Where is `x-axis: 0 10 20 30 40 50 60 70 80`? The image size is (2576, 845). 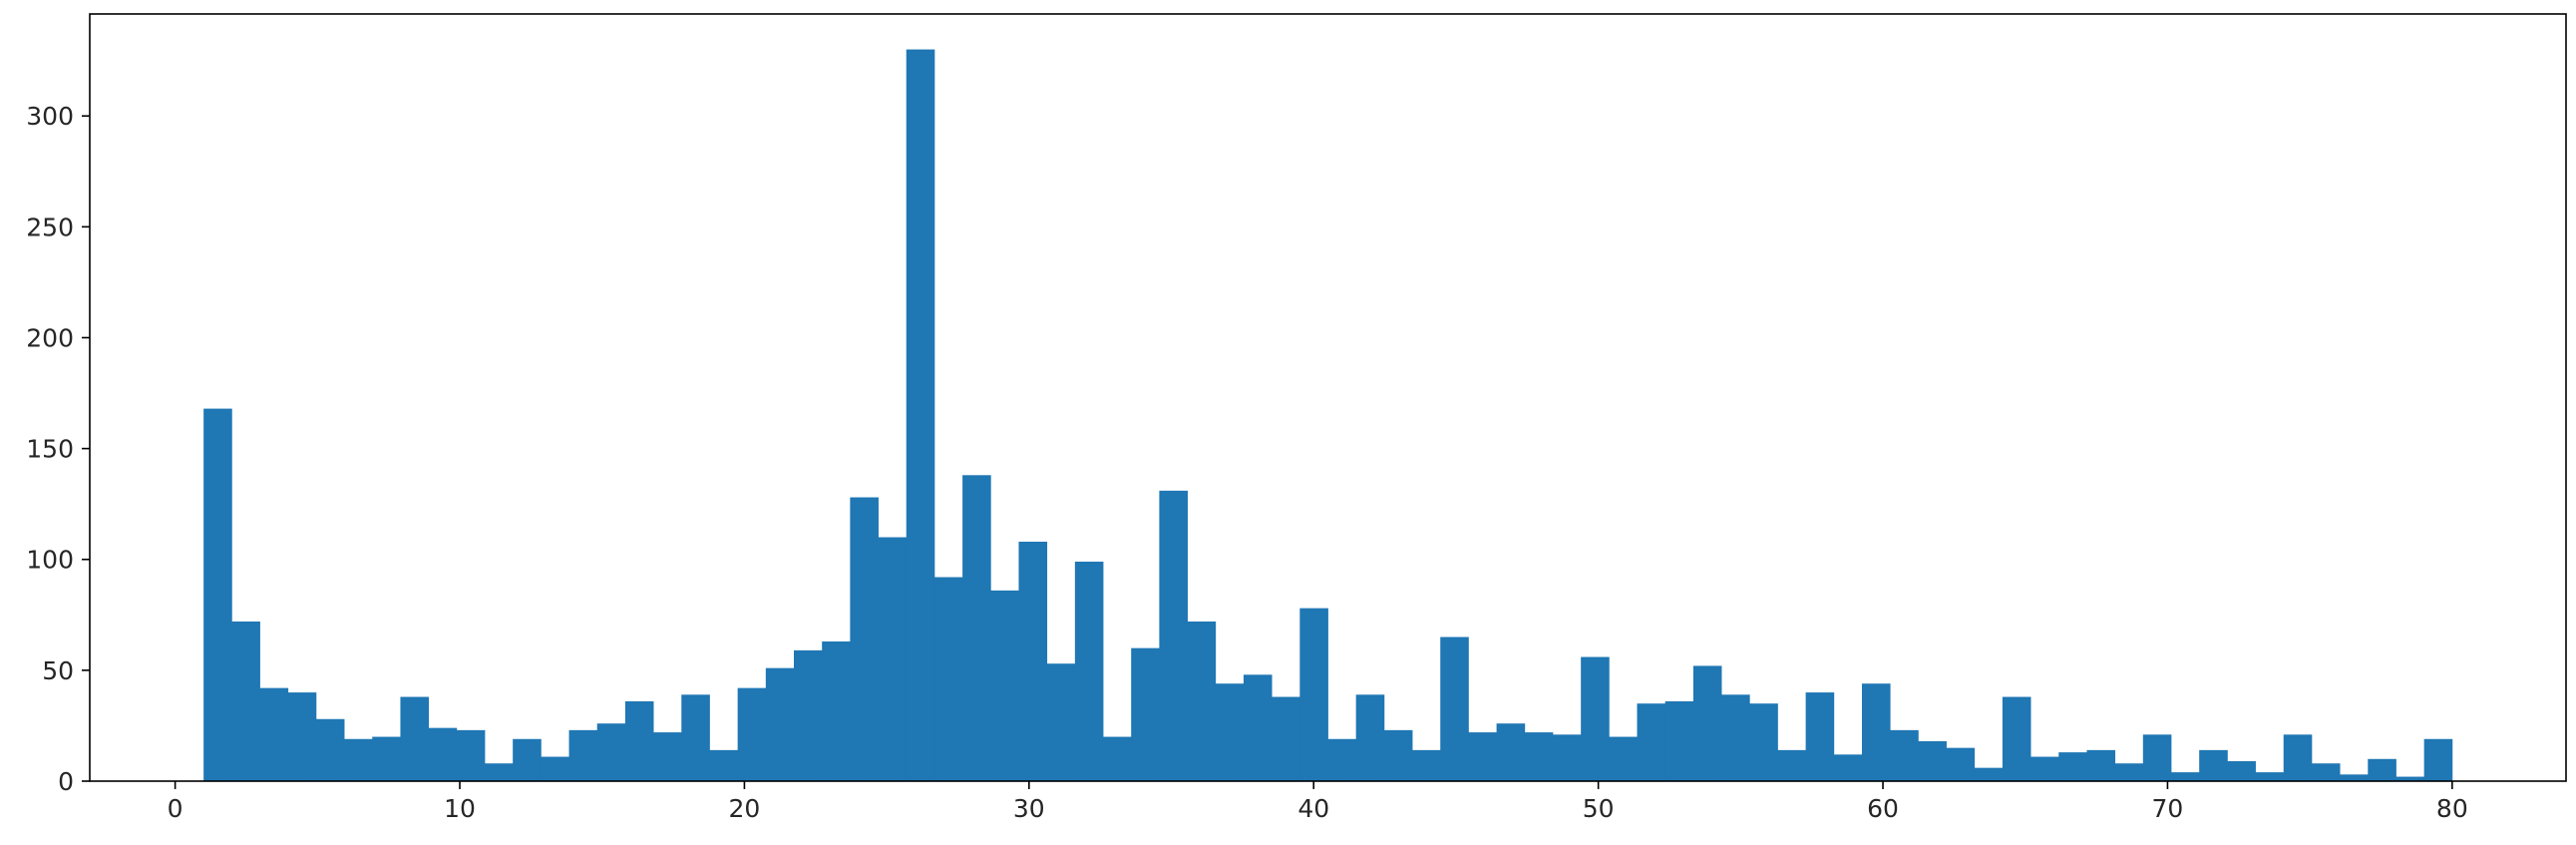
x-axis: 0 10 20 30 40 50 60 70 80 is located at coordinates (1318, 802).